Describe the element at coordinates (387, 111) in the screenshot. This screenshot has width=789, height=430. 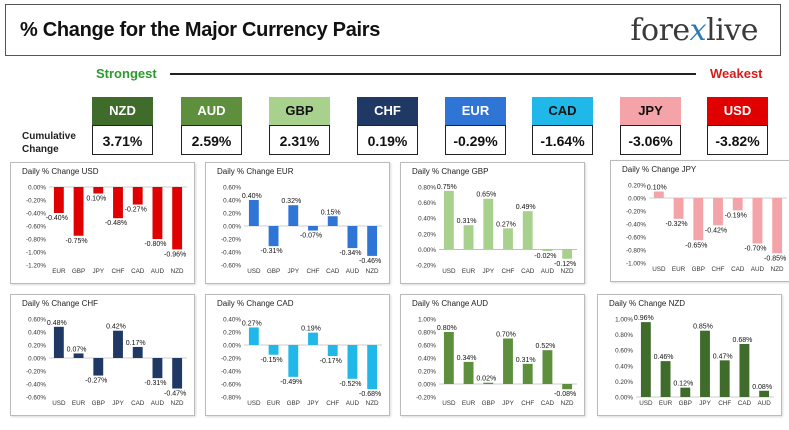
I see `currency-name: CHF` at that location.